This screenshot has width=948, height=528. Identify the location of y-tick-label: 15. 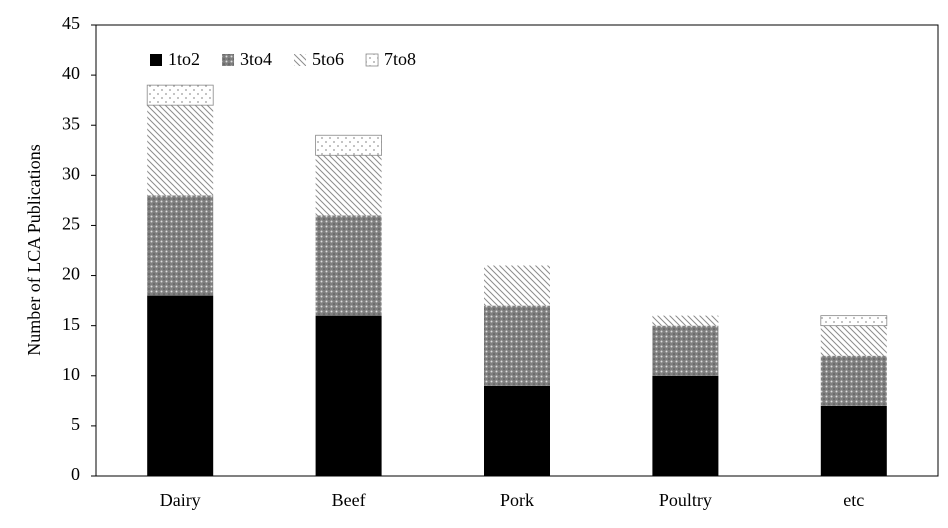
(71, 324).